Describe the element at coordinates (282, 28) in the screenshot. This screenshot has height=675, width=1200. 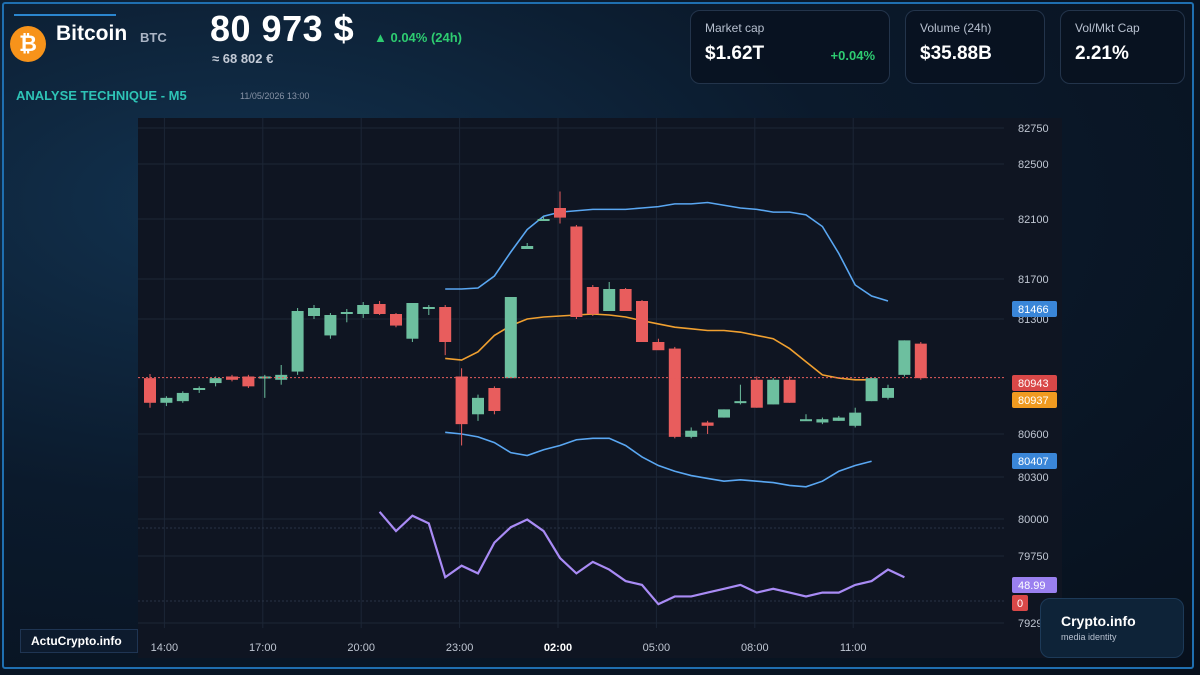
I see `price-usd: 80 973 $` at that location.